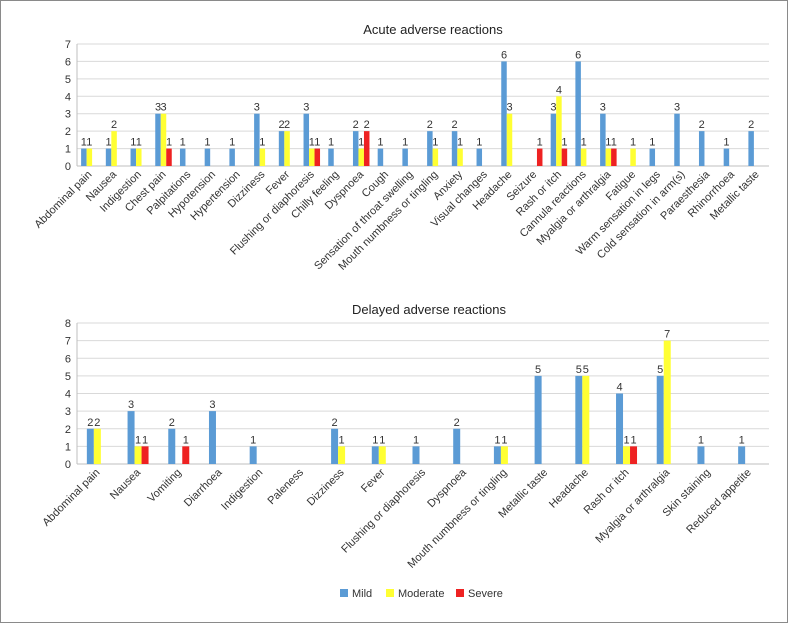 The height and width of the screenshot is (624, 788). Describe the element at coordinates (504, 113) in the screenshot. I see `acute-bar-mild-headache` at that location.